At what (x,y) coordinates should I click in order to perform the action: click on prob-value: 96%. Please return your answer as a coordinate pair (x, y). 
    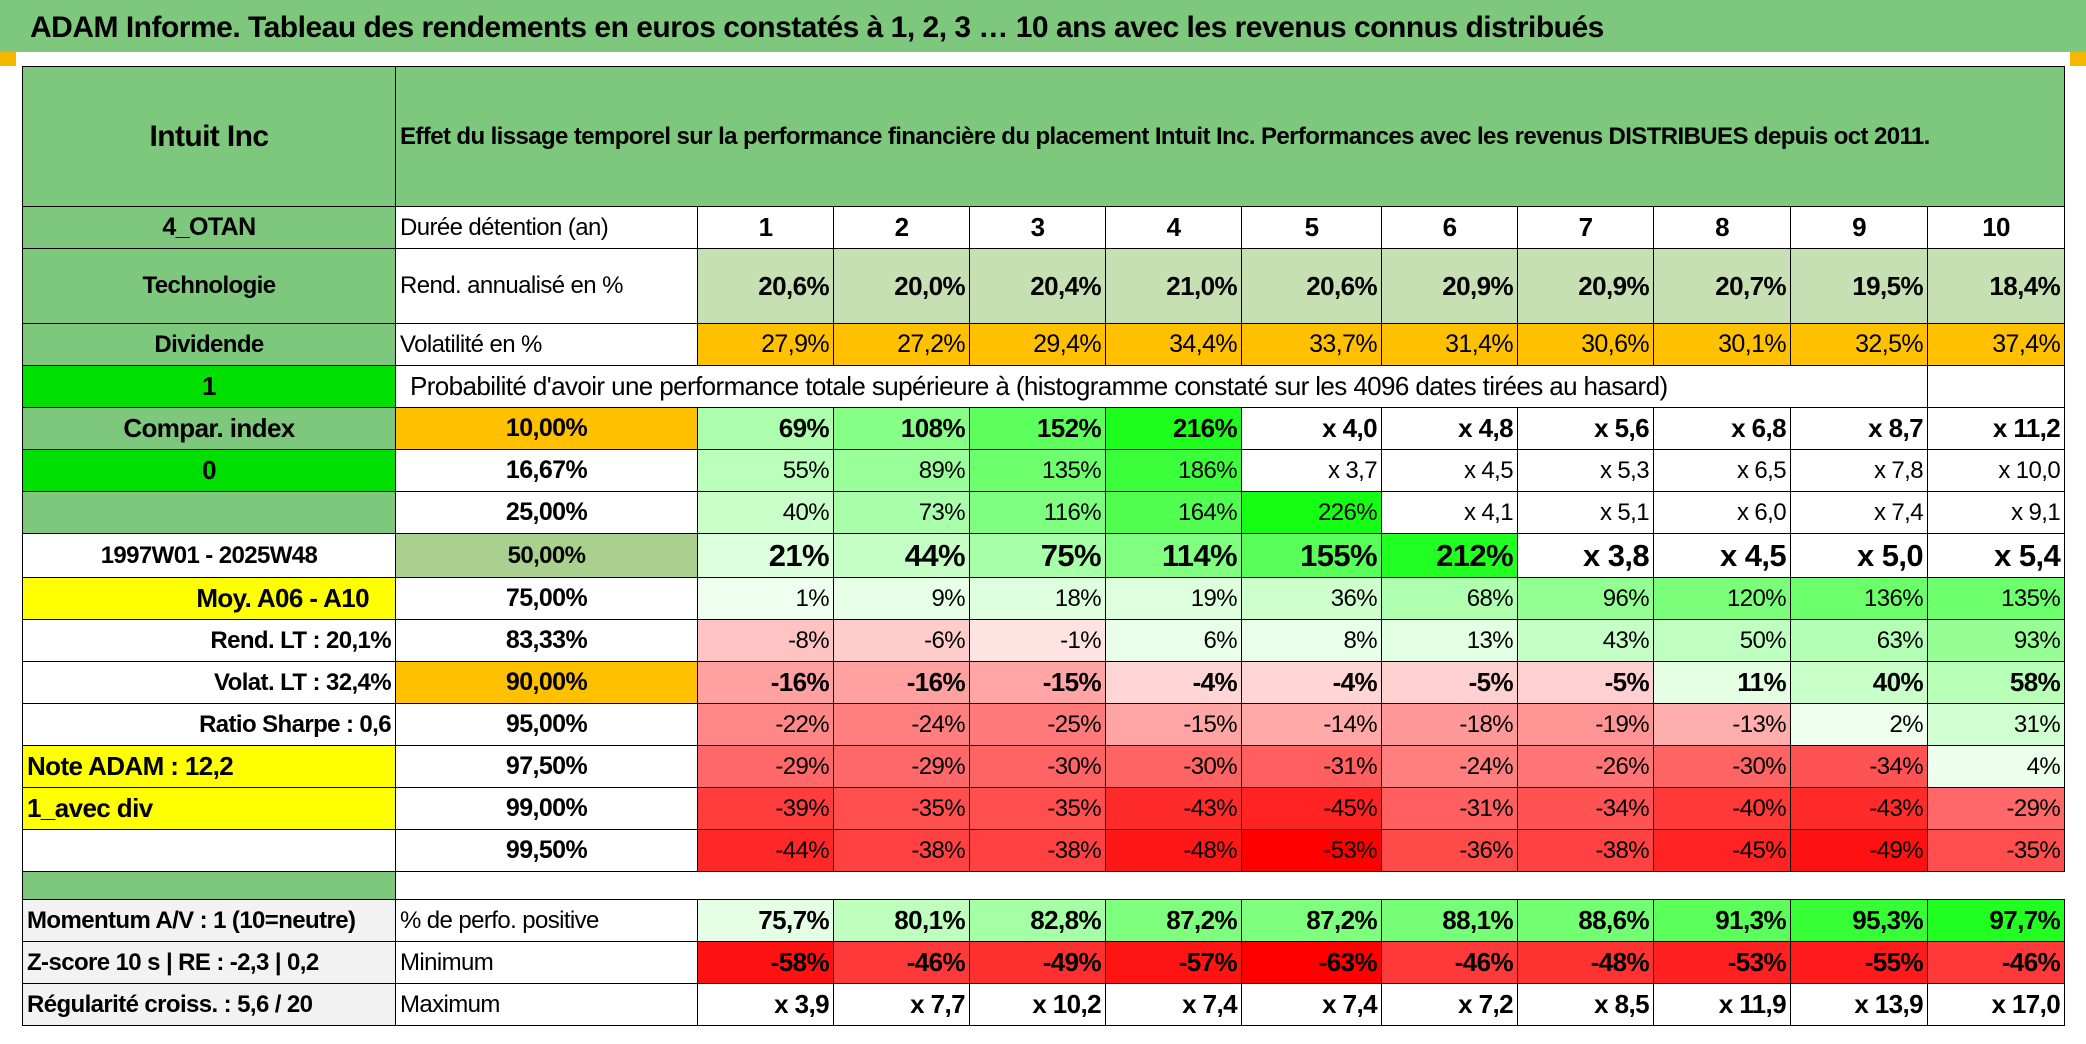
    Looking at the image, I should click on (1585, 598).